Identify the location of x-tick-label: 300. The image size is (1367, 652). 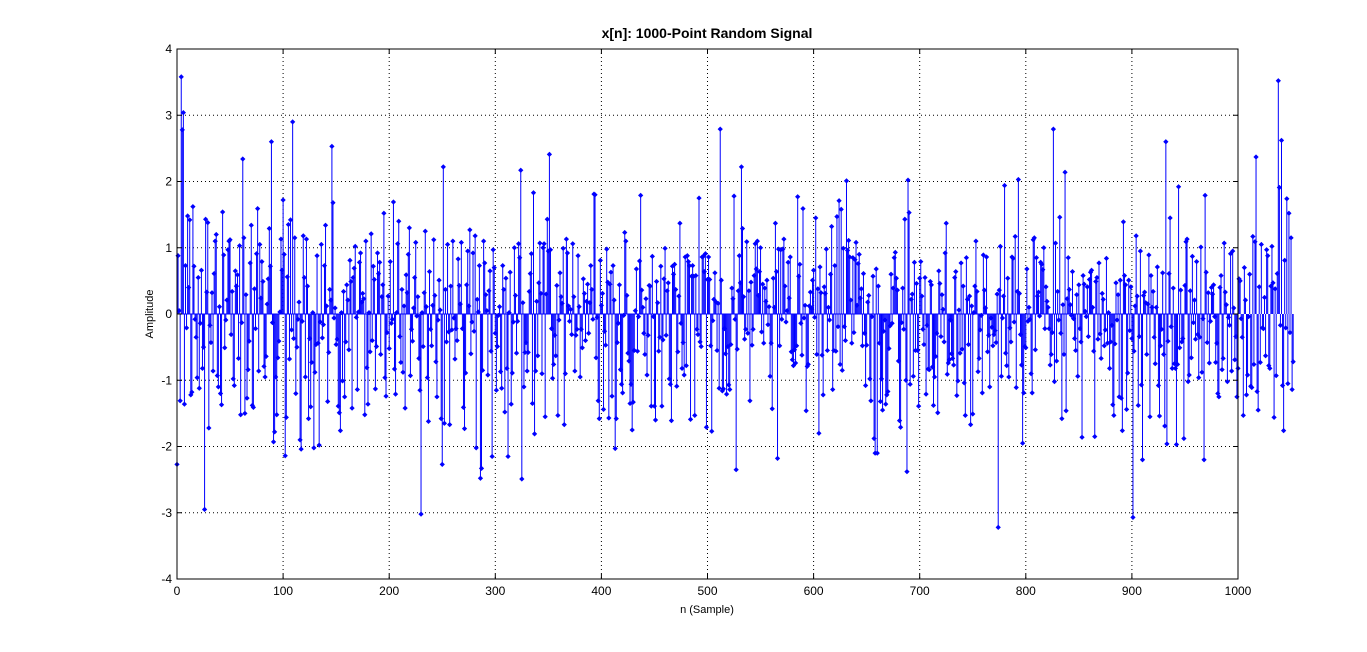
(495, 591).